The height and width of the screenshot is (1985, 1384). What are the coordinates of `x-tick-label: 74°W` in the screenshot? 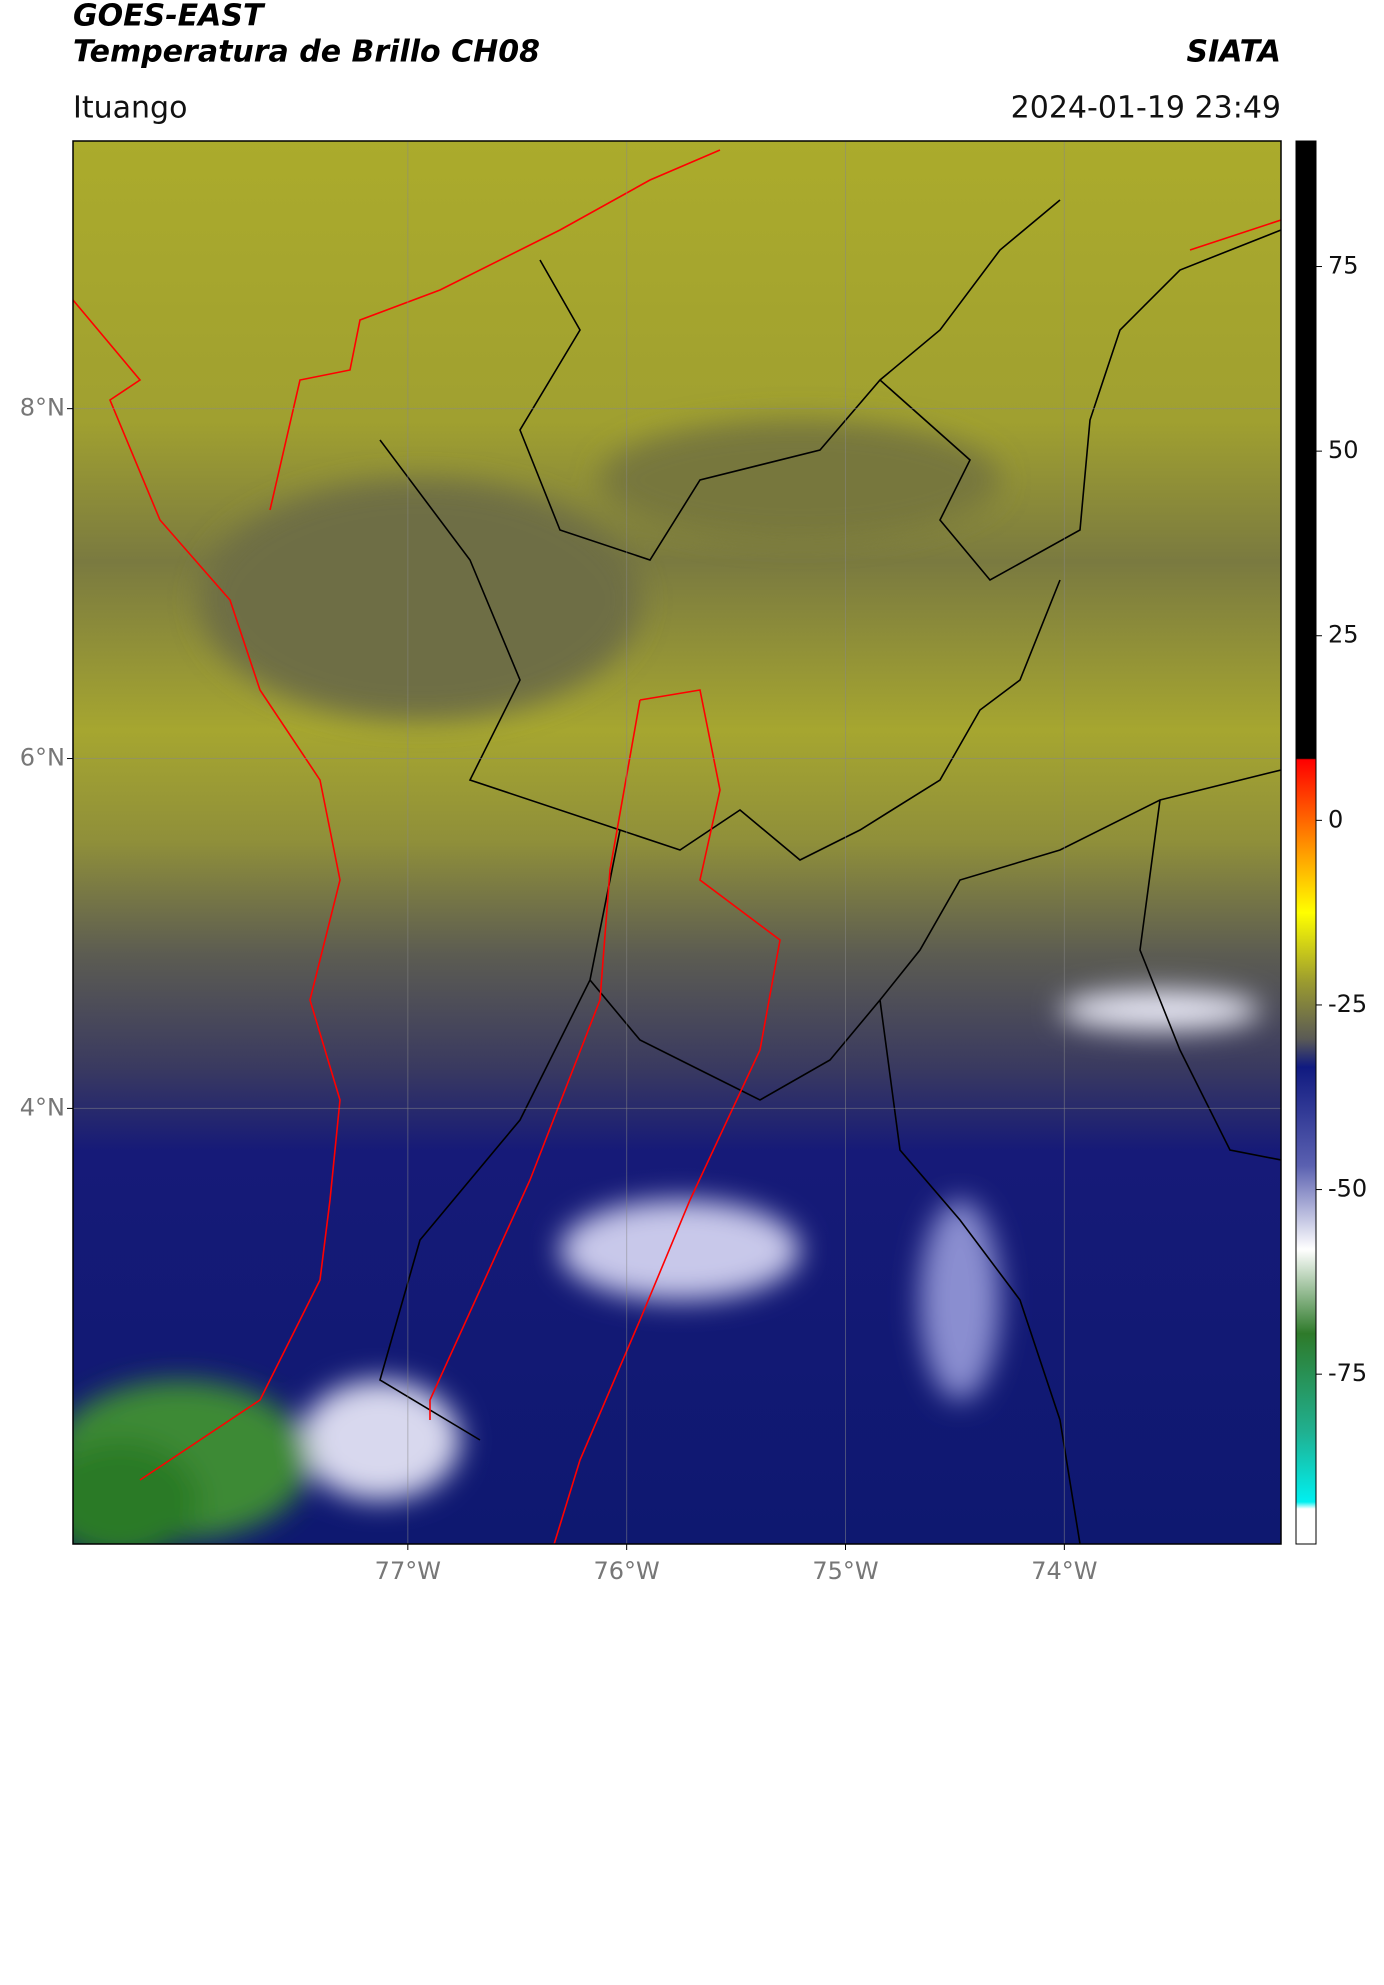 It's located at (1064, 1571).